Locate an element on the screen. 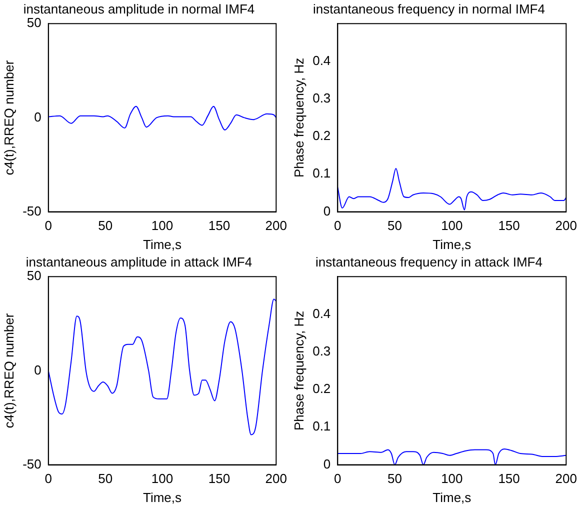  chart-title: instantaneous frequency in attack IMF4 is located at coordinates (429, 262).